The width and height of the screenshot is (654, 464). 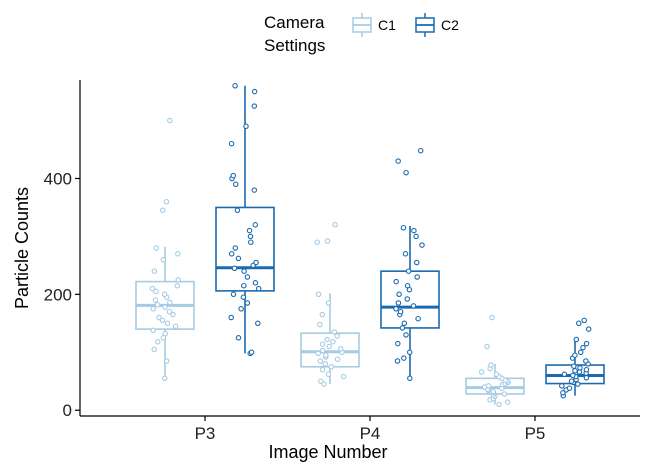 I want to click on legend-title-line-2: Settings, so click(x=294, y=45).